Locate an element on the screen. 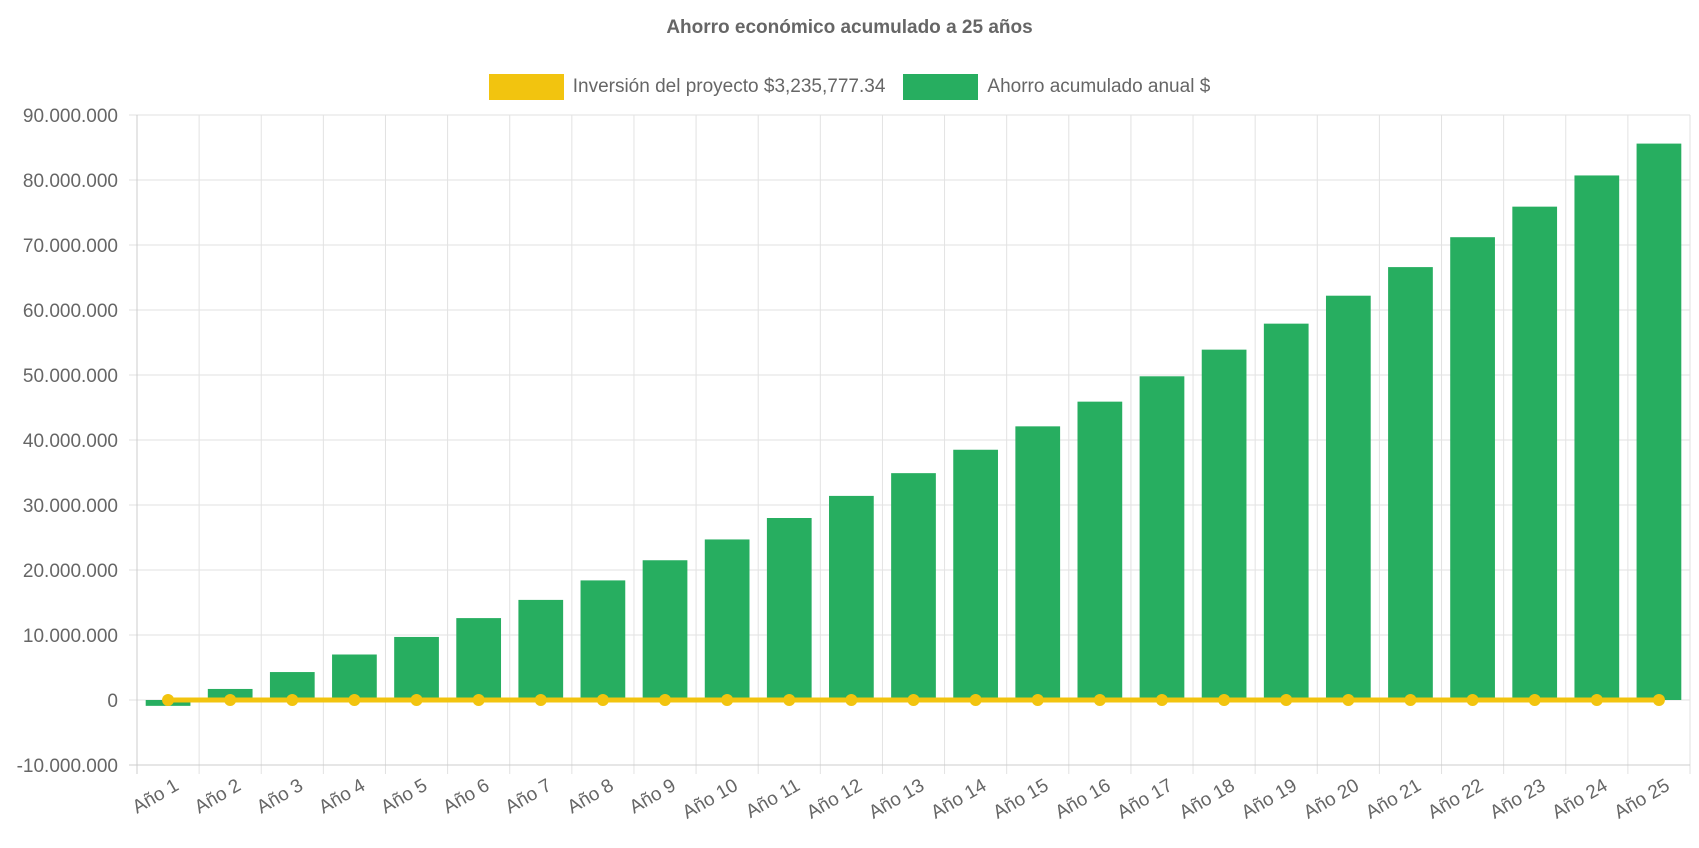  x-tick-label: Año 10 is located at coordinates (710, 799).